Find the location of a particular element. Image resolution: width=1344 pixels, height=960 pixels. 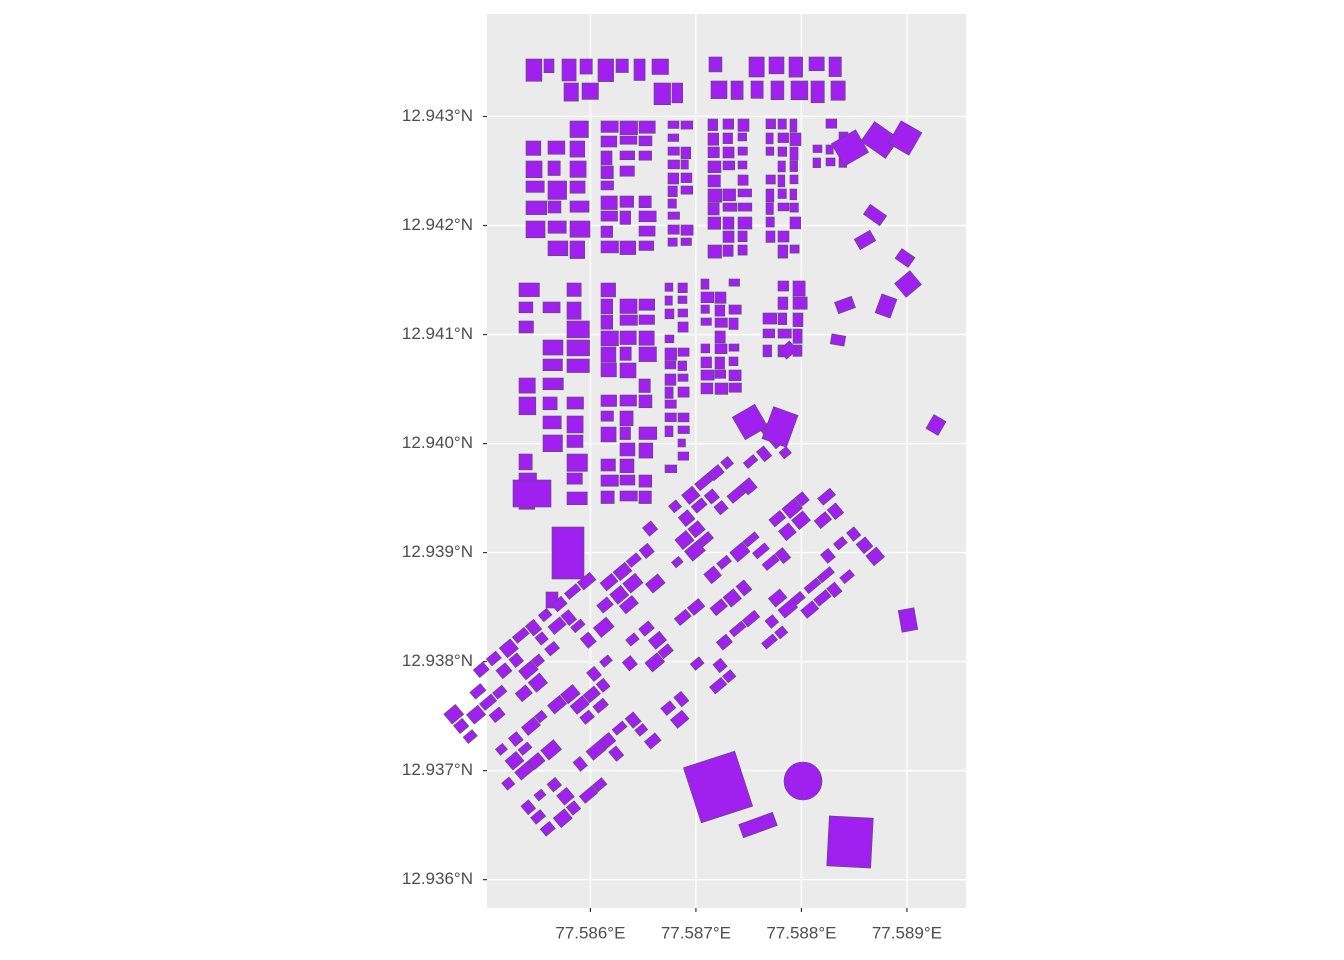

y-tick-label: 12.941°N is located at coordinates (437, 333).